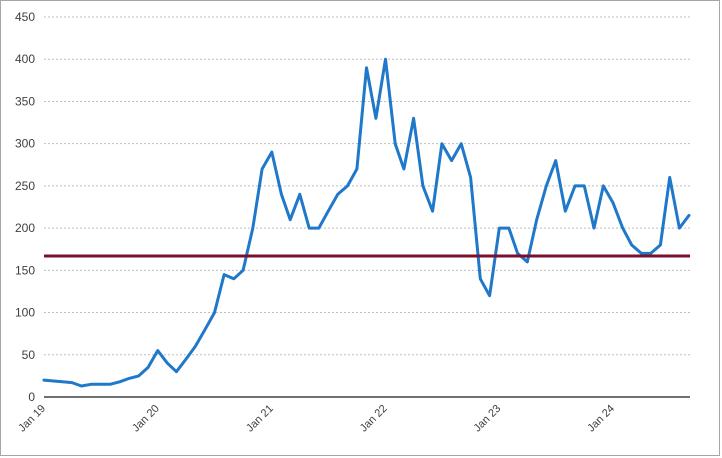 The image size is (722, 458). Describe the element at coordinates (25, 101) in the screenshot. I see `y-tick-label: 350` at that location.